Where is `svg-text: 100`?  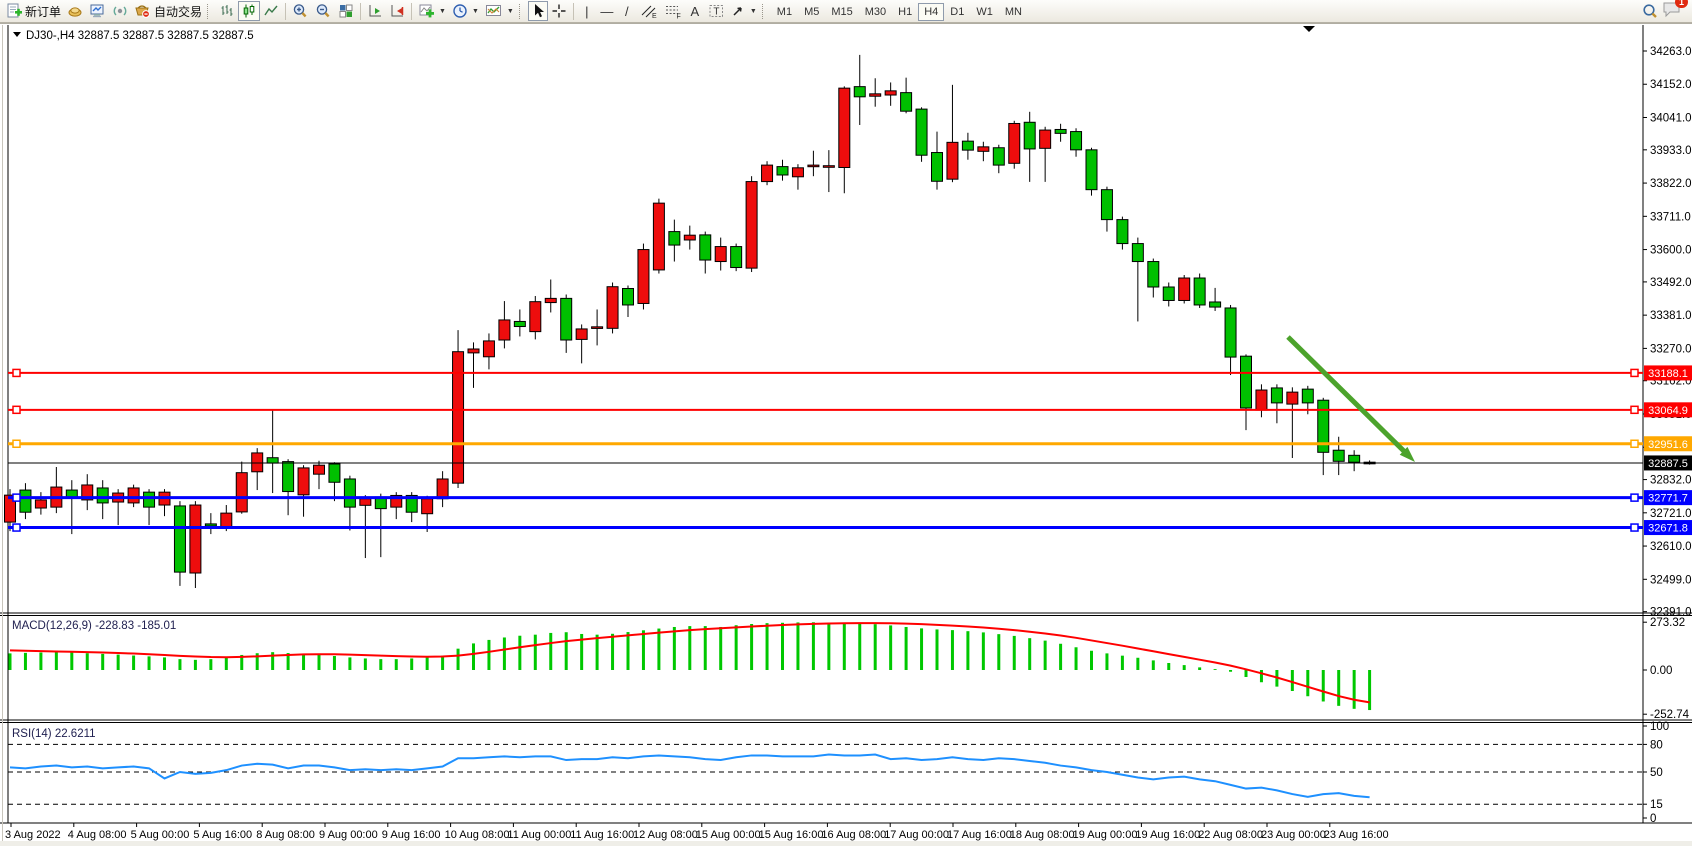 svg-text: 100 is located at coordinates (1659, 727).